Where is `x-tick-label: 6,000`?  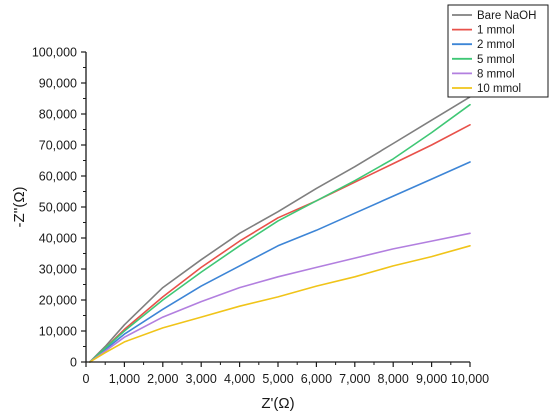 x-tick-label: 6,000 is located at coordinates (316, 379).